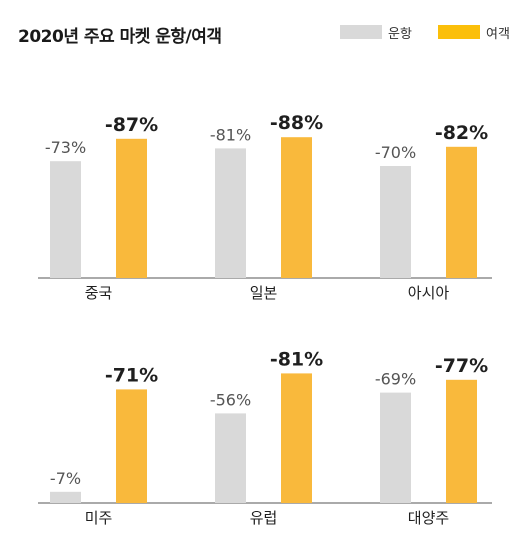  I want to click on chart-title: 2020년 주요 마켓 운항/여객, so click(120, 37).